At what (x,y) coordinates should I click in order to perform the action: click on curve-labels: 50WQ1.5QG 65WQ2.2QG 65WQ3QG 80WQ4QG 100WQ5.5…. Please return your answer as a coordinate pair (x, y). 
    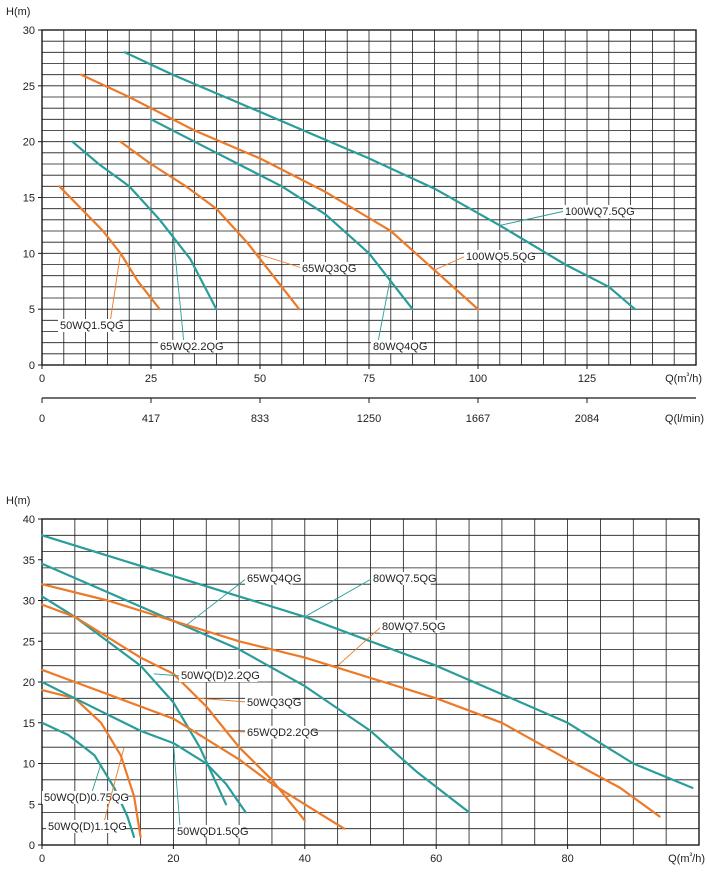
    Looking at the image, I should click on (346, 279).